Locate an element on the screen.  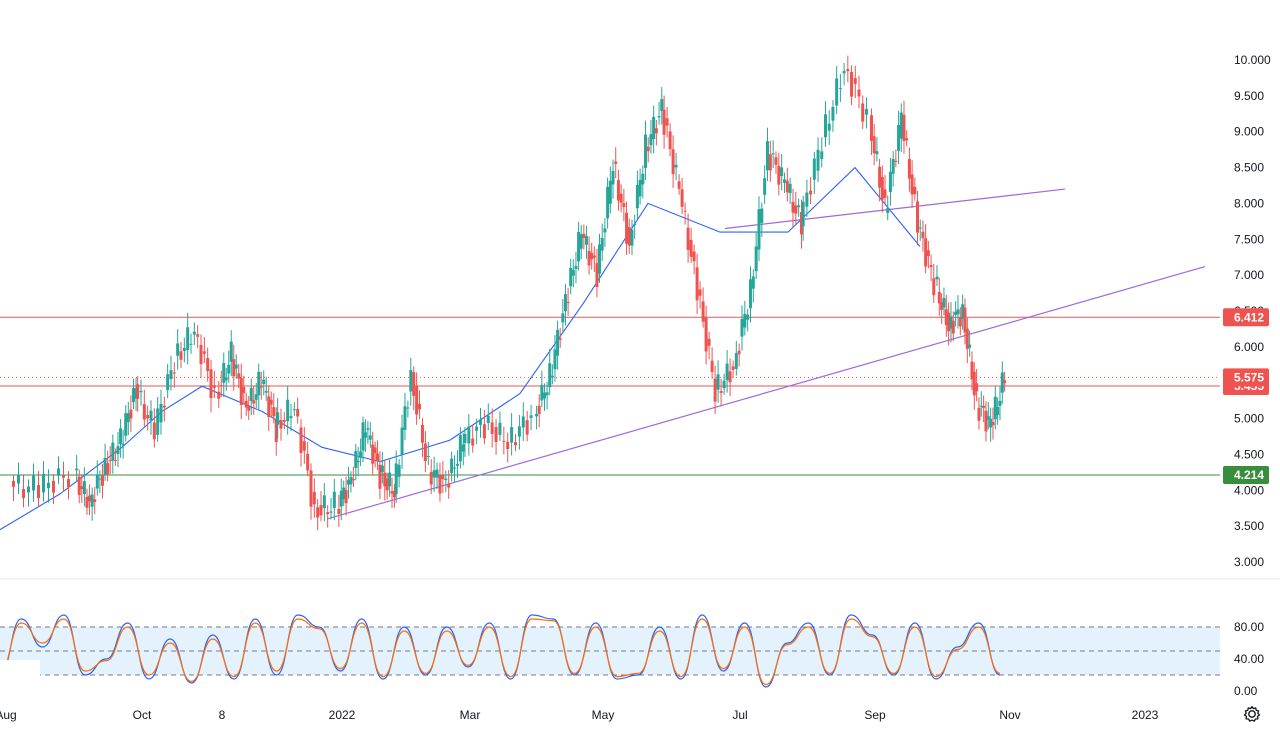
settings-button is located at coordinates (1252, 714).